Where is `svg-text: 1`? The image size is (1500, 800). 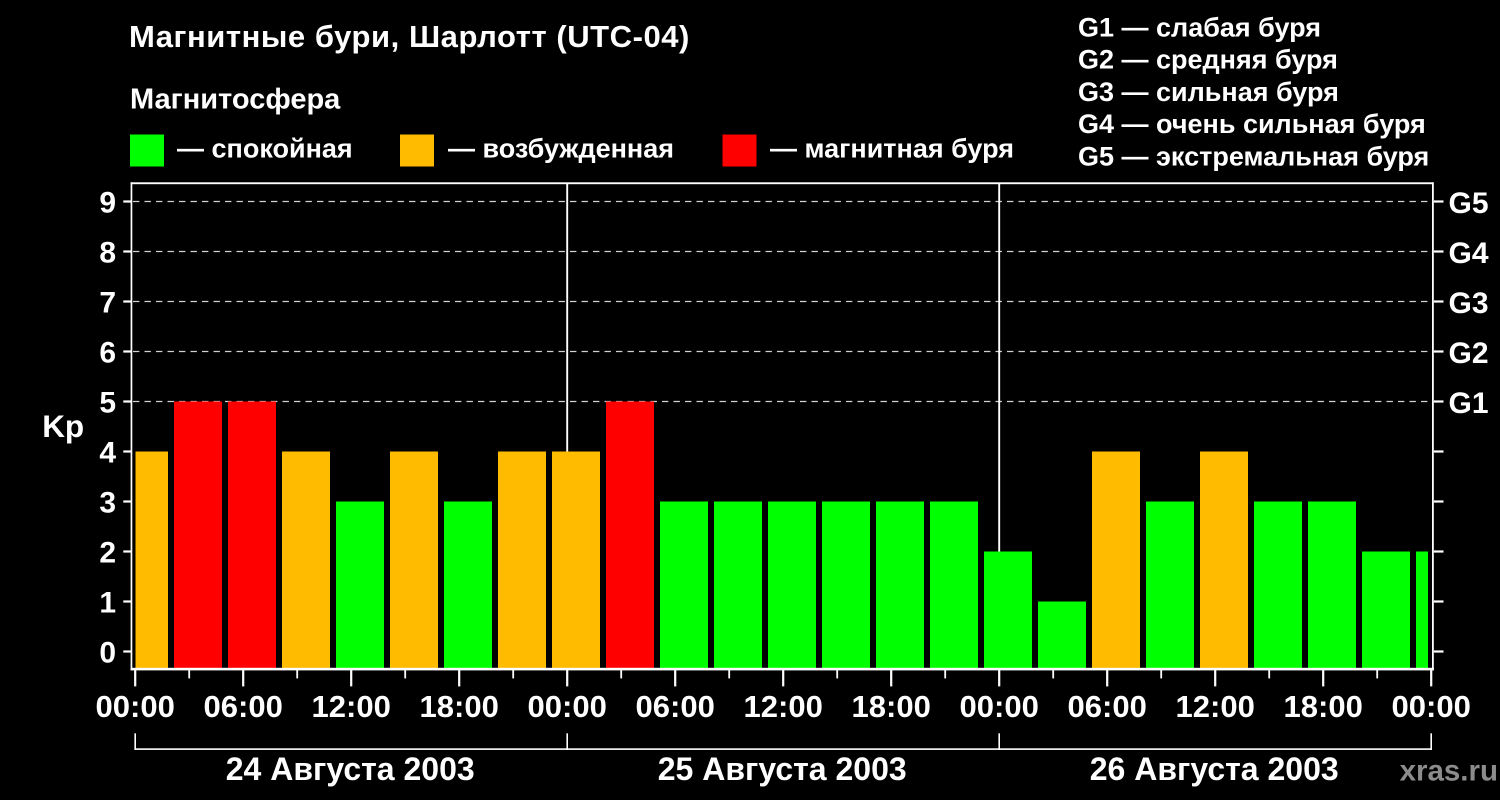 svg-text: 1 is located at coordinates (107, 602).